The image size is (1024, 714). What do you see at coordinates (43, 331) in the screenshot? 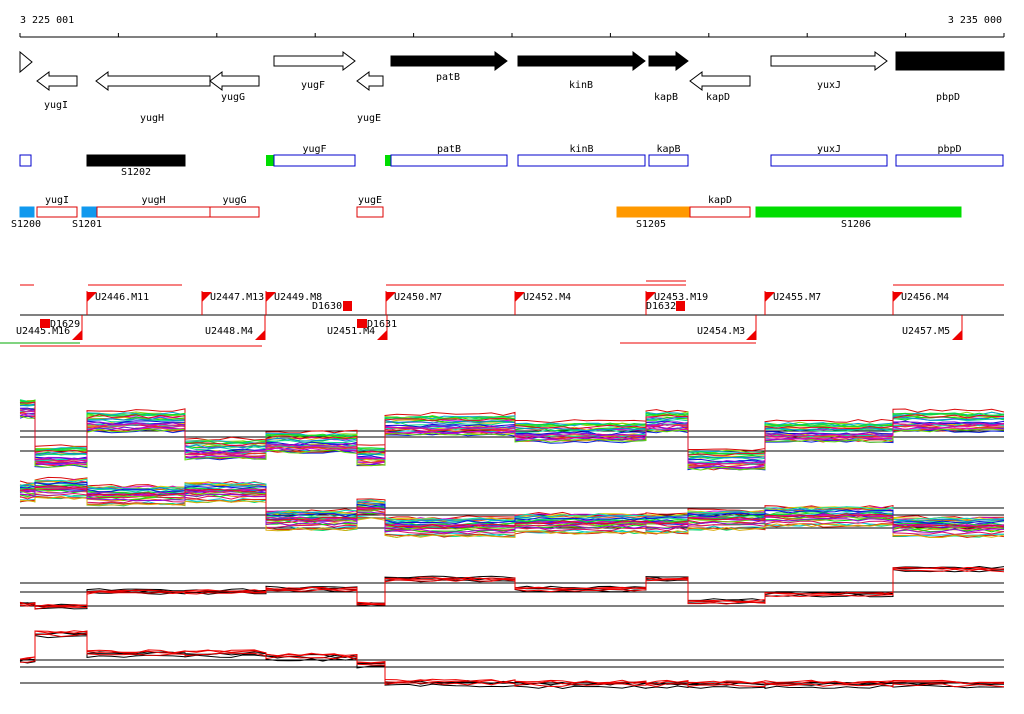
I see `site-label: U2445.M16` at bounding box center [43, 331].